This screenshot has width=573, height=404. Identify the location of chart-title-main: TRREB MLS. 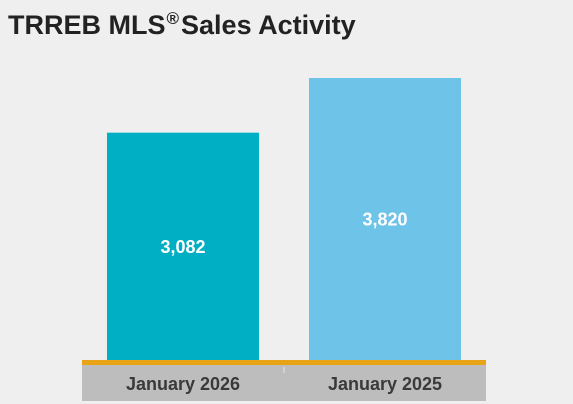
(87, 25).